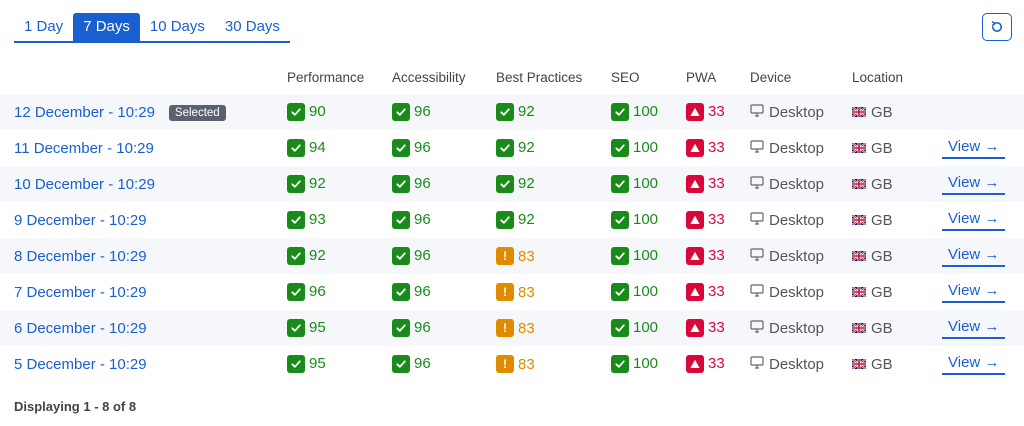  What do you see at coordinates (84, 112) in the screenshot?
I see `report-date-link: 12 December - 10:29` at bounding box center [84, 112].